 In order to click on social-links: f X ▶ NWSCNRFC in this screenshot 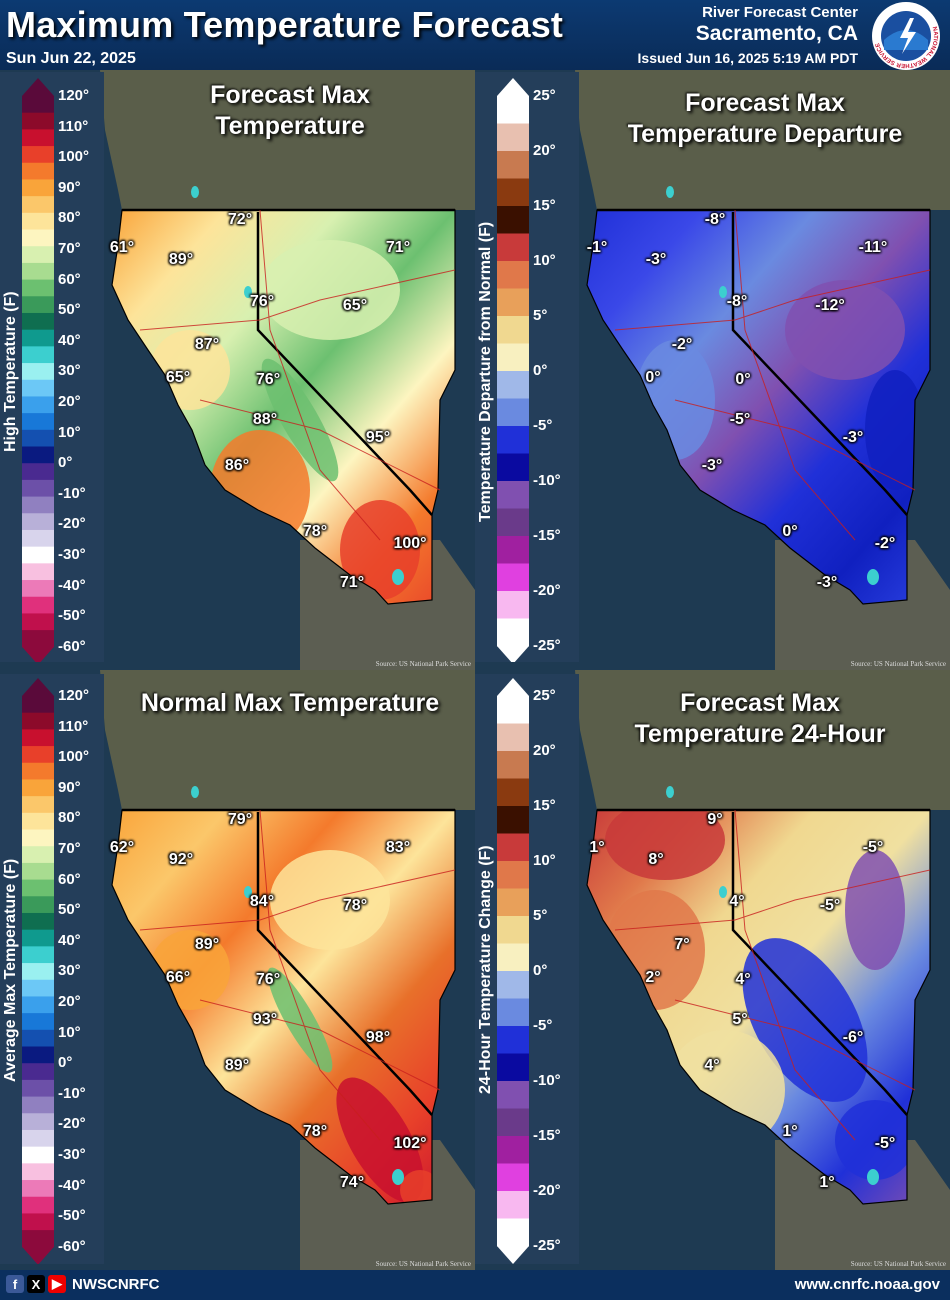, I will do `click(83, 1284)`.